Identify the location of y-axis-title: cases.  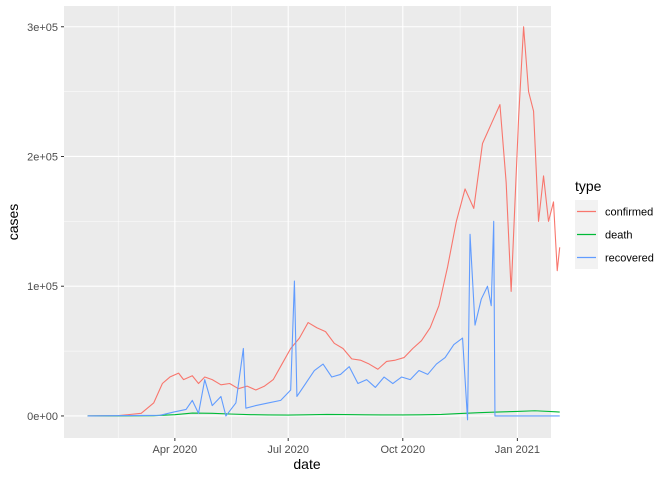
(13, 222).